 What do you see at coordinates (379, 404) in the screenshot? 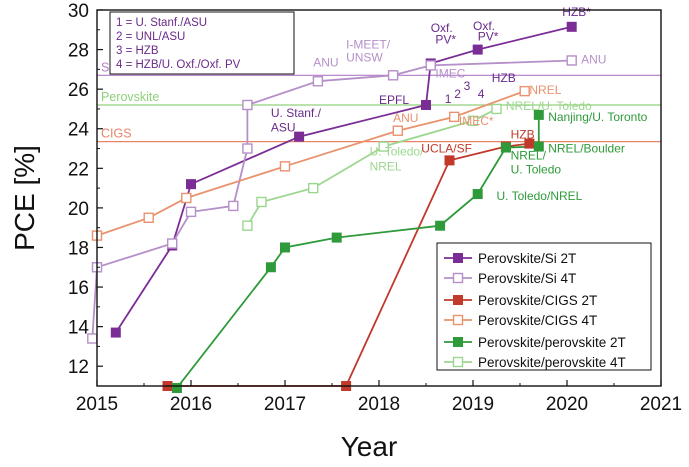
I see `x-tick-label: 2018` at bounding box center [379, 404].